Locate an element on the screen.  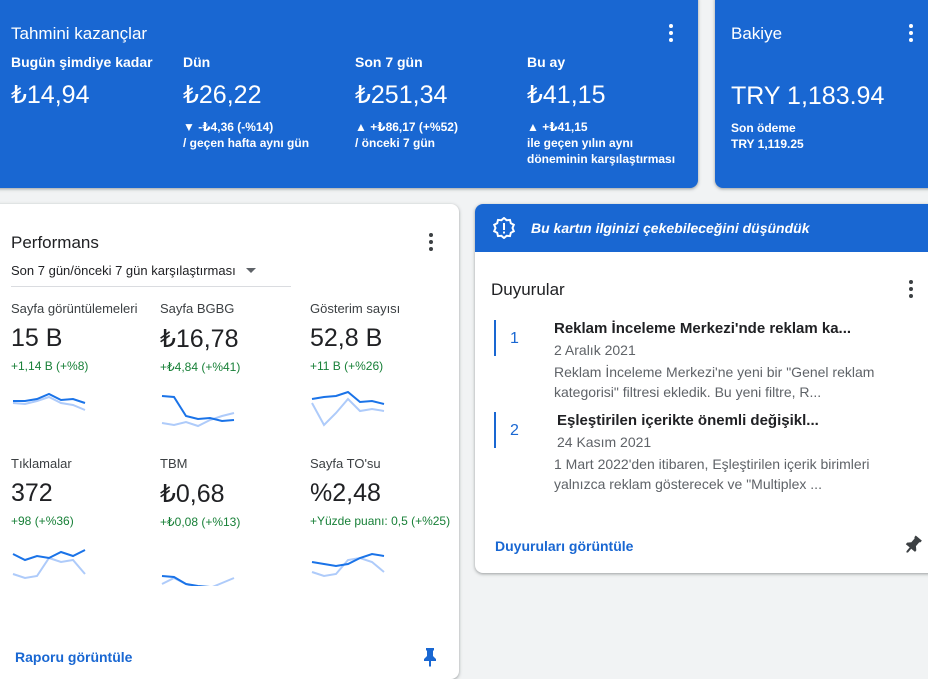
announcement-date: 2 Aralık 2021 is located at coordinates (595, 350).